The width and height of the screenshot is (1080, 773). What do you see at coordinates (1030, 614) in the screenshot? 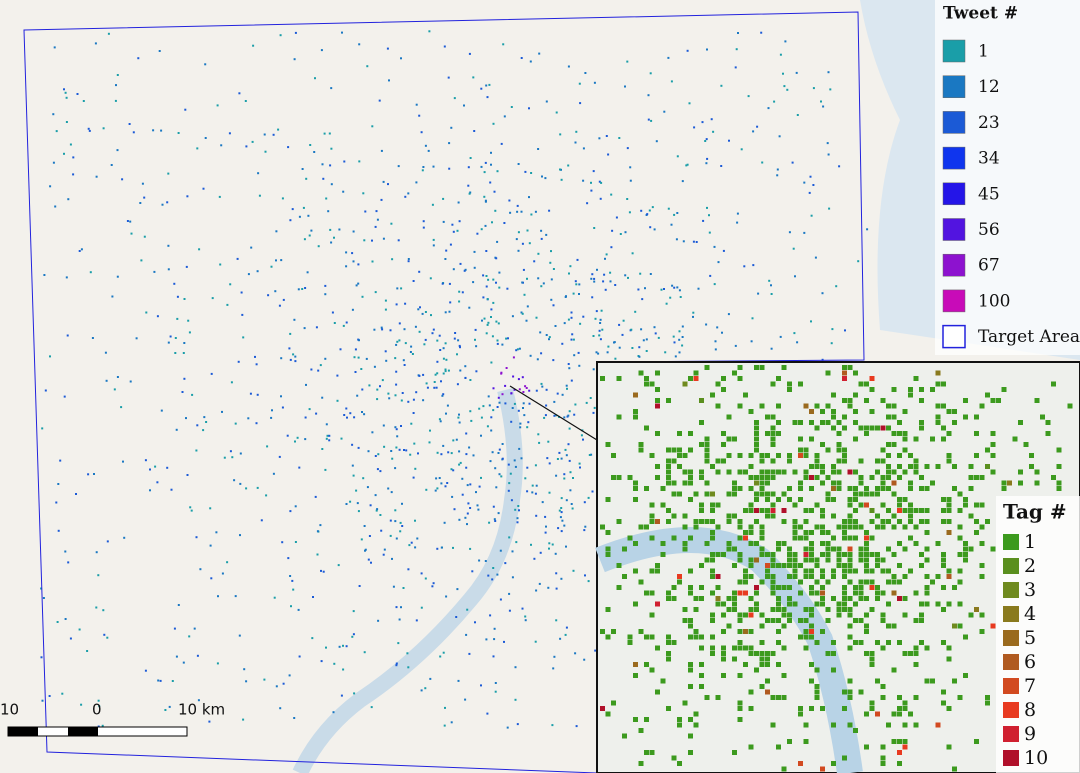
I see `legend-label: 4` at bounding box center [1030, 614].